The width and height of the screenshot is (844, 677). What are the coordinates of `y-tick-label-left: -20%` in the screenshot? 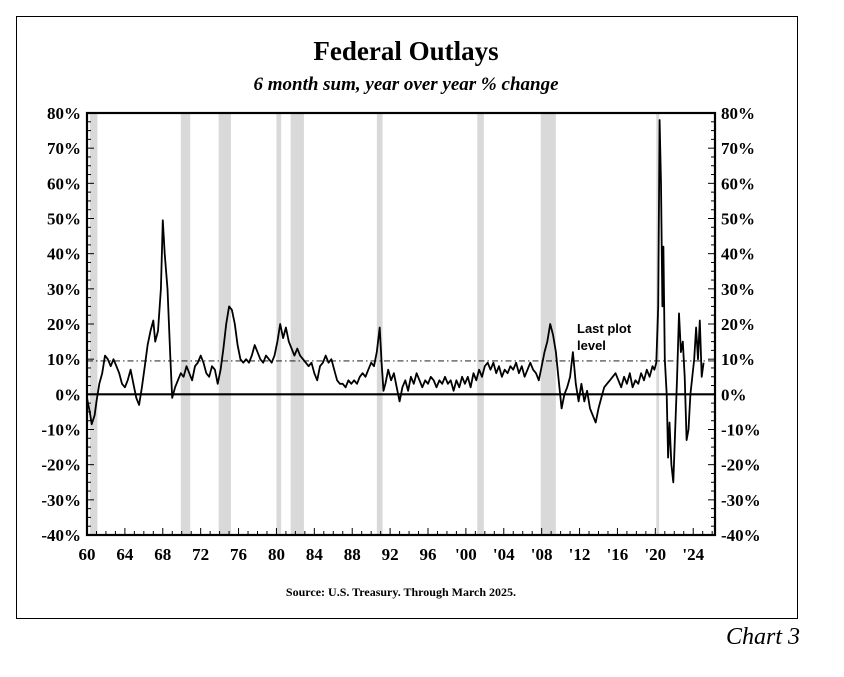 It's located at (61, 465).